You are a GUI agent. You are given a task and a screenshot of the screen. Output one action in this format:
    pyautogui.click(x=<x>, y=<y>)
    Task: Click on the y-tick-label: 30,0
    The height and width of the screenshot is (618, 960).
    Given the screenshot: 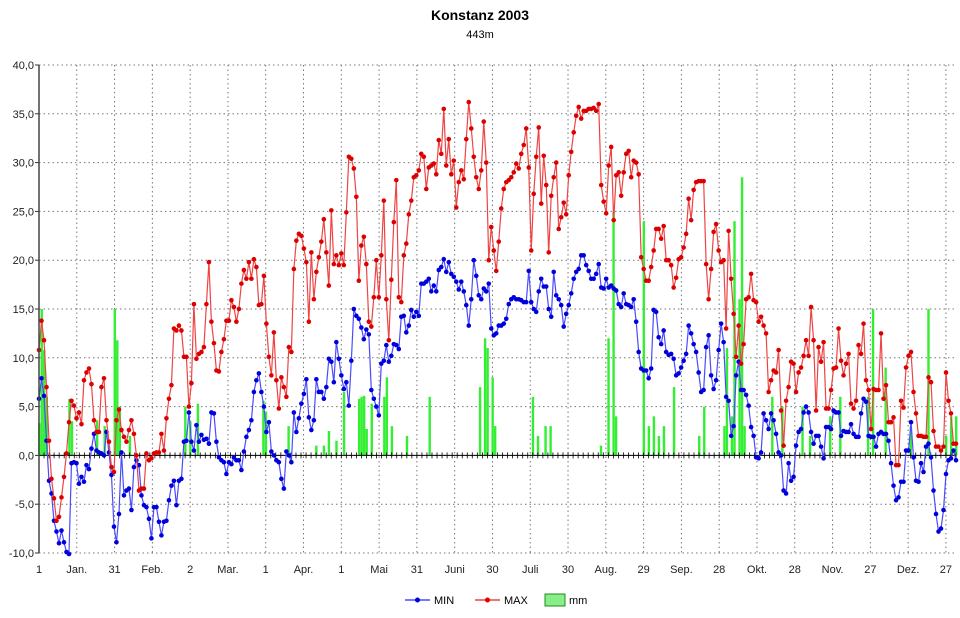 What is the action you would take?
    pyautogui.click(x=23, y=164)
    